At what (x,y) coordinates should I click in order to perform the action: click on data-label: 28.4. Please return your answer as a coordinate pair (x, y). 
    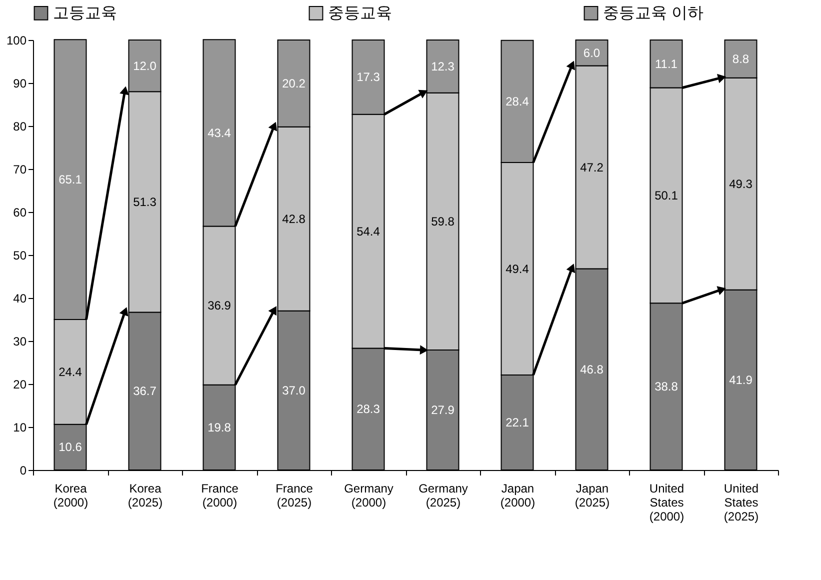
    Looking at the image, I should click on (518, 101).